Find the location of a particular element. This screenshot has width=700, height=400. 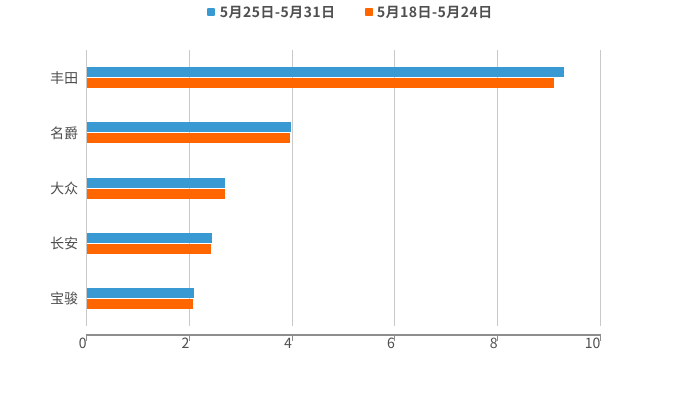

legend-marker-week2 is located at coordinates (211, 12).